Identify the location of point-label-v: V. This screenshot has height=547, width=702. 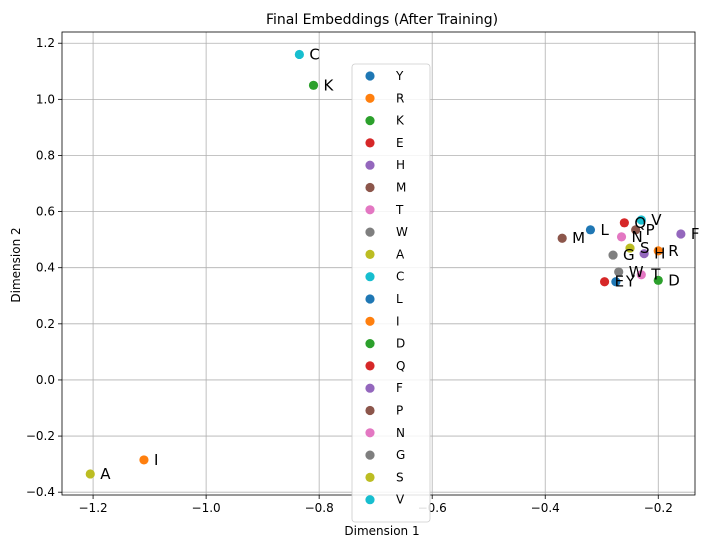
(656, 220).